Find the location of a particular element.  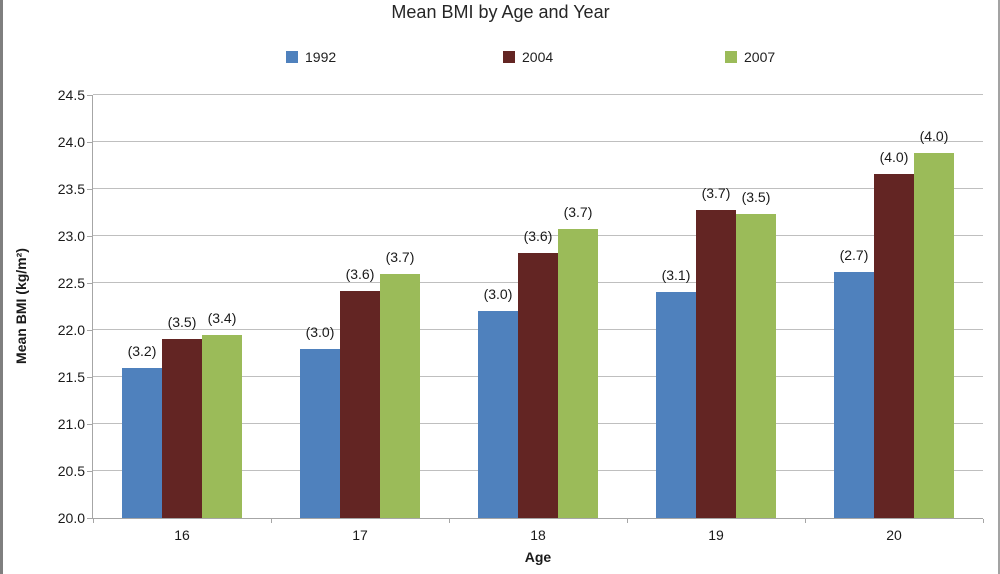

y-tick-21.0 is located at coordinates (90, 424).